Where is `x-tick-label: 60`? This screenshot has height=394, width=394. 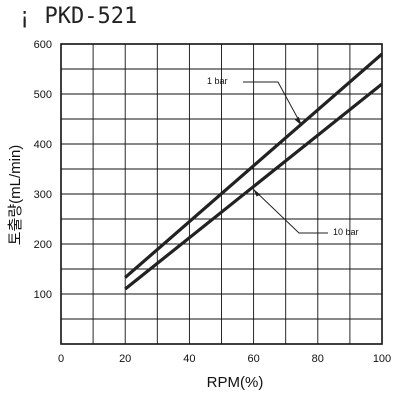
x-tick-label: 60 is located at coordinates (253, 359).